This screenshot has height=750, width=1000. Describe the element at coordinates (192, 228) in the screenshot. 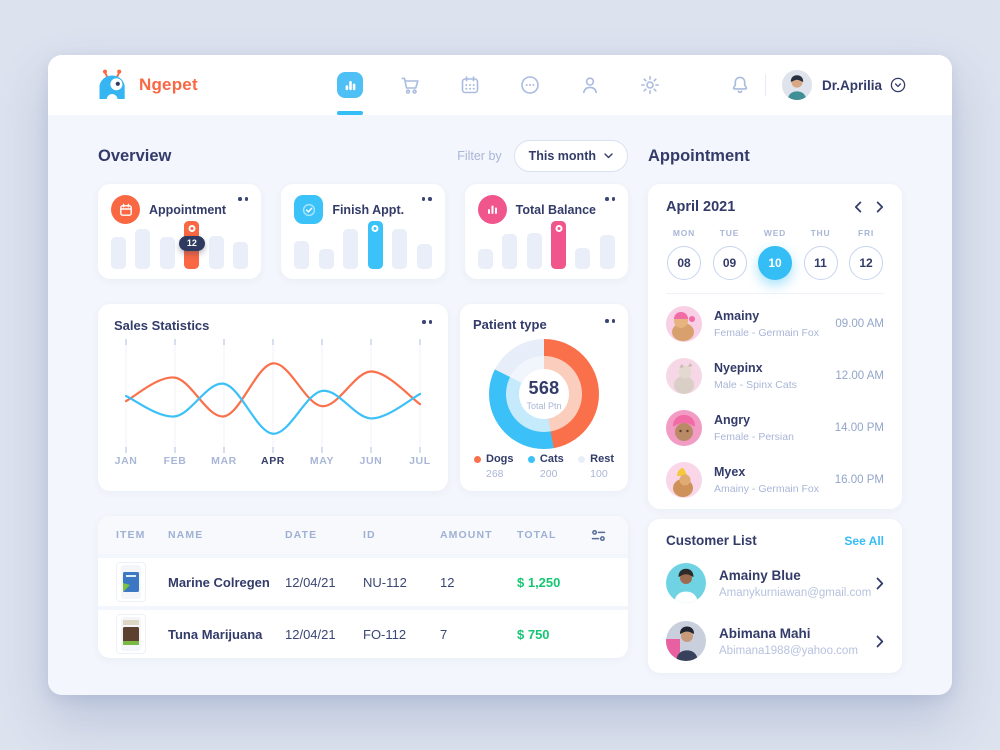

I see `bar-marker-dot` at that location.